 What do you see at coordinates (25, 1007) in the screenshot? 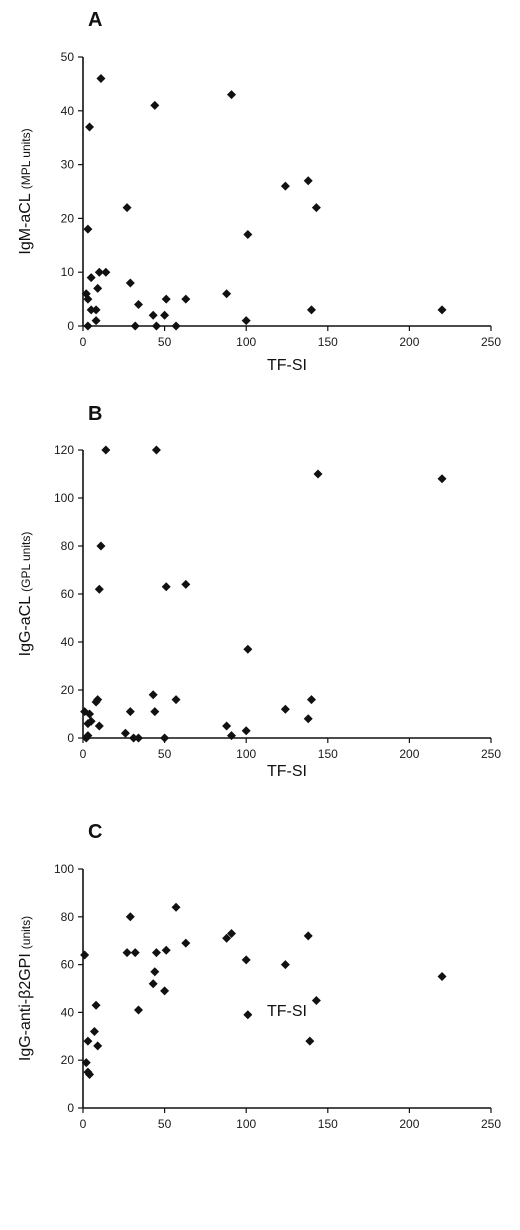
I see `y-axis-label-main: IgG-anti-β2GPI` at bounding box center [25, 1007].